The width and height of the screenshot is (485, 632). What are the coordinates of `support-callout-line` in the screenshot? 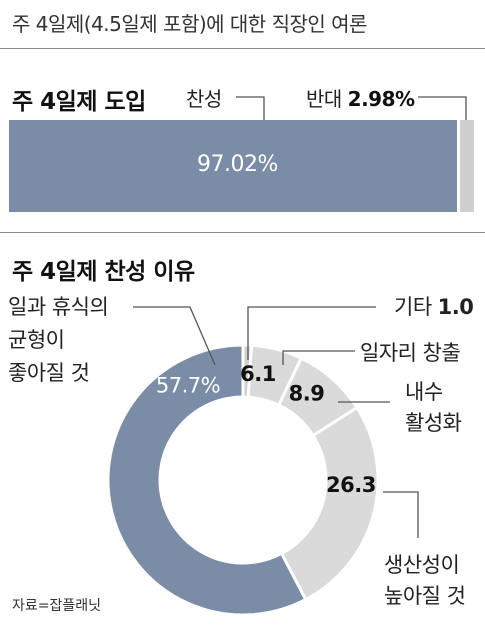 It's located at (250, 109).